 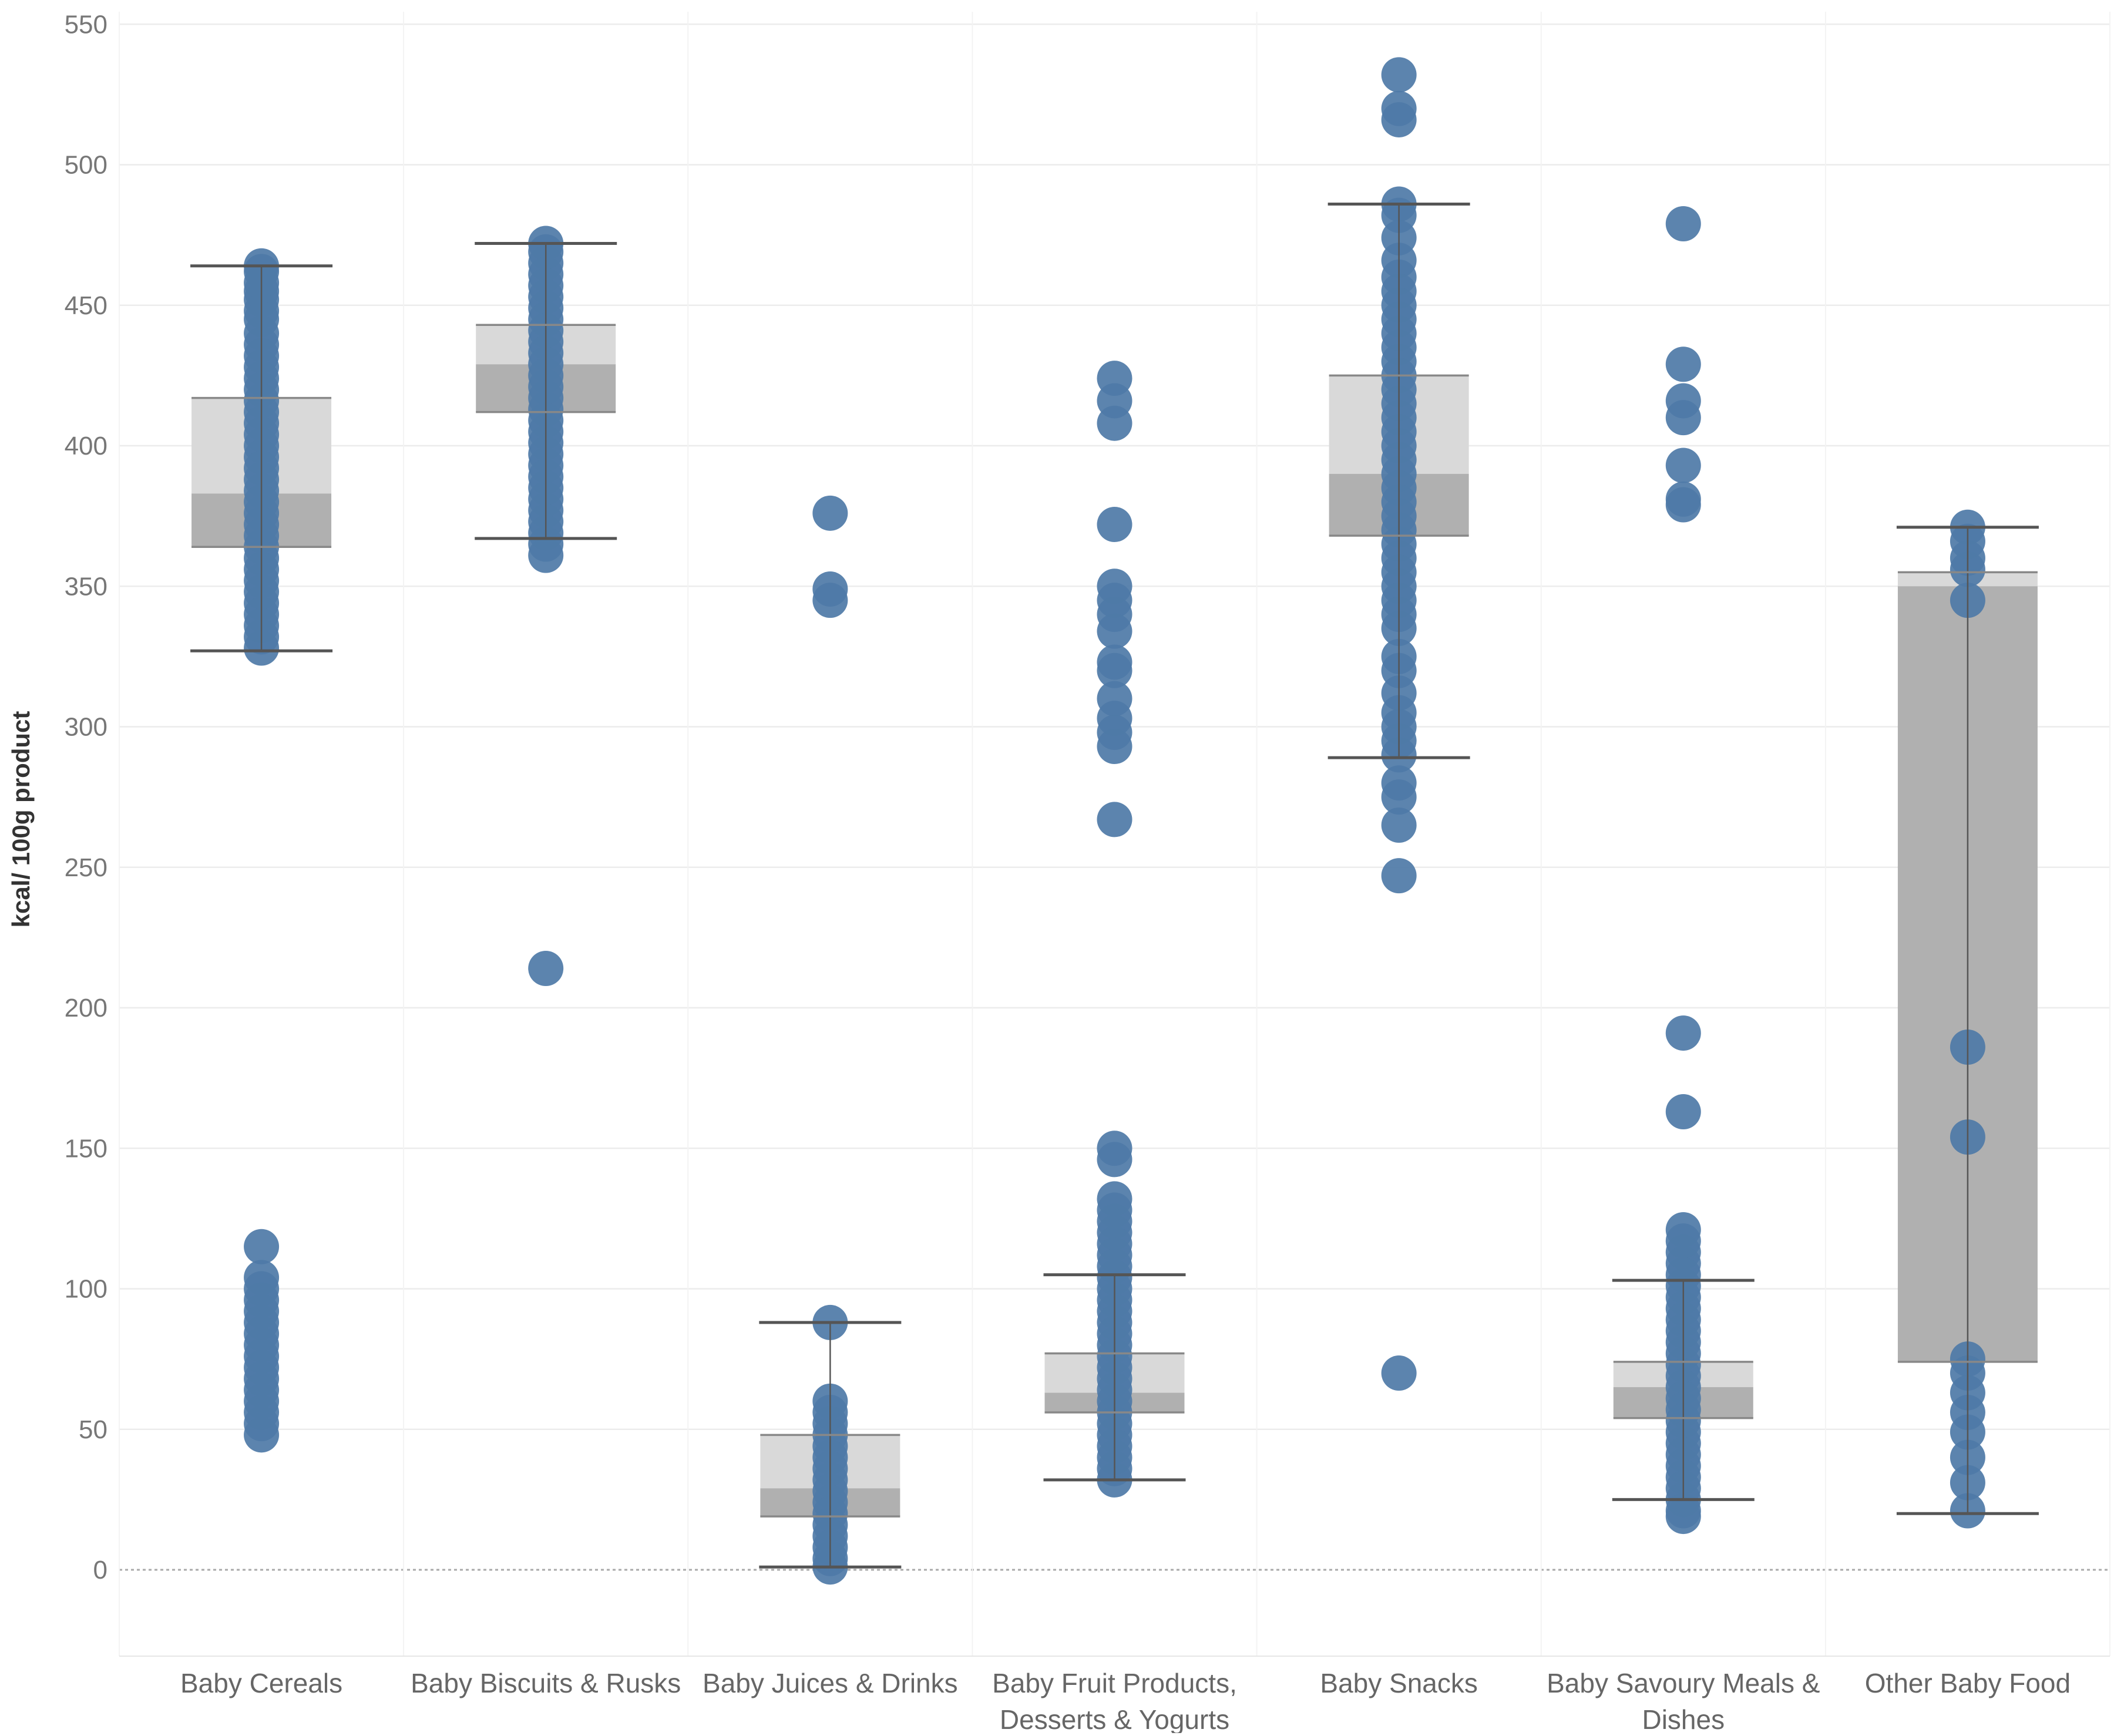 What do you see at coordinates (86, 24) in the screenshot?
I see `y-tick-label: 550` at bounding box center [86, 24].